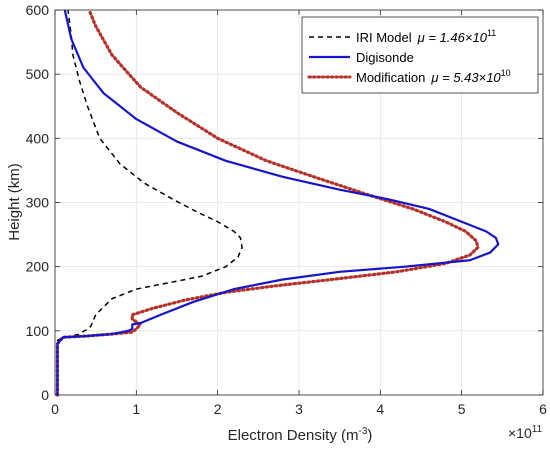  What do you see at coordinates (38, 138) in the screenshot?
I see `y-tick-label: 400` at bounding box center [38, 138].